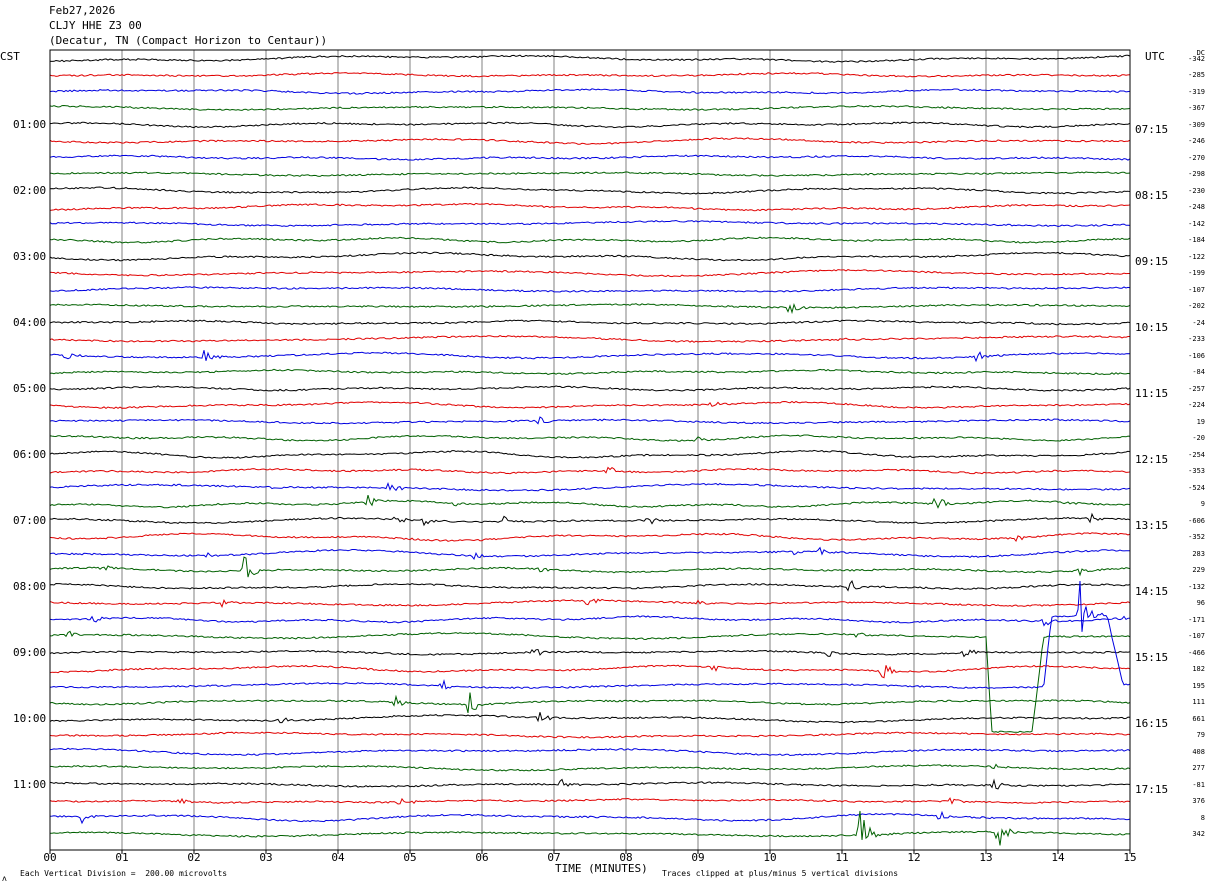 The height and width of the screenshot is (886, 1210). What do you see at coordinates (1152, 591) in the screenshot?
I see `right-hour-label: 14:15` at bounding box center [1152, 591].